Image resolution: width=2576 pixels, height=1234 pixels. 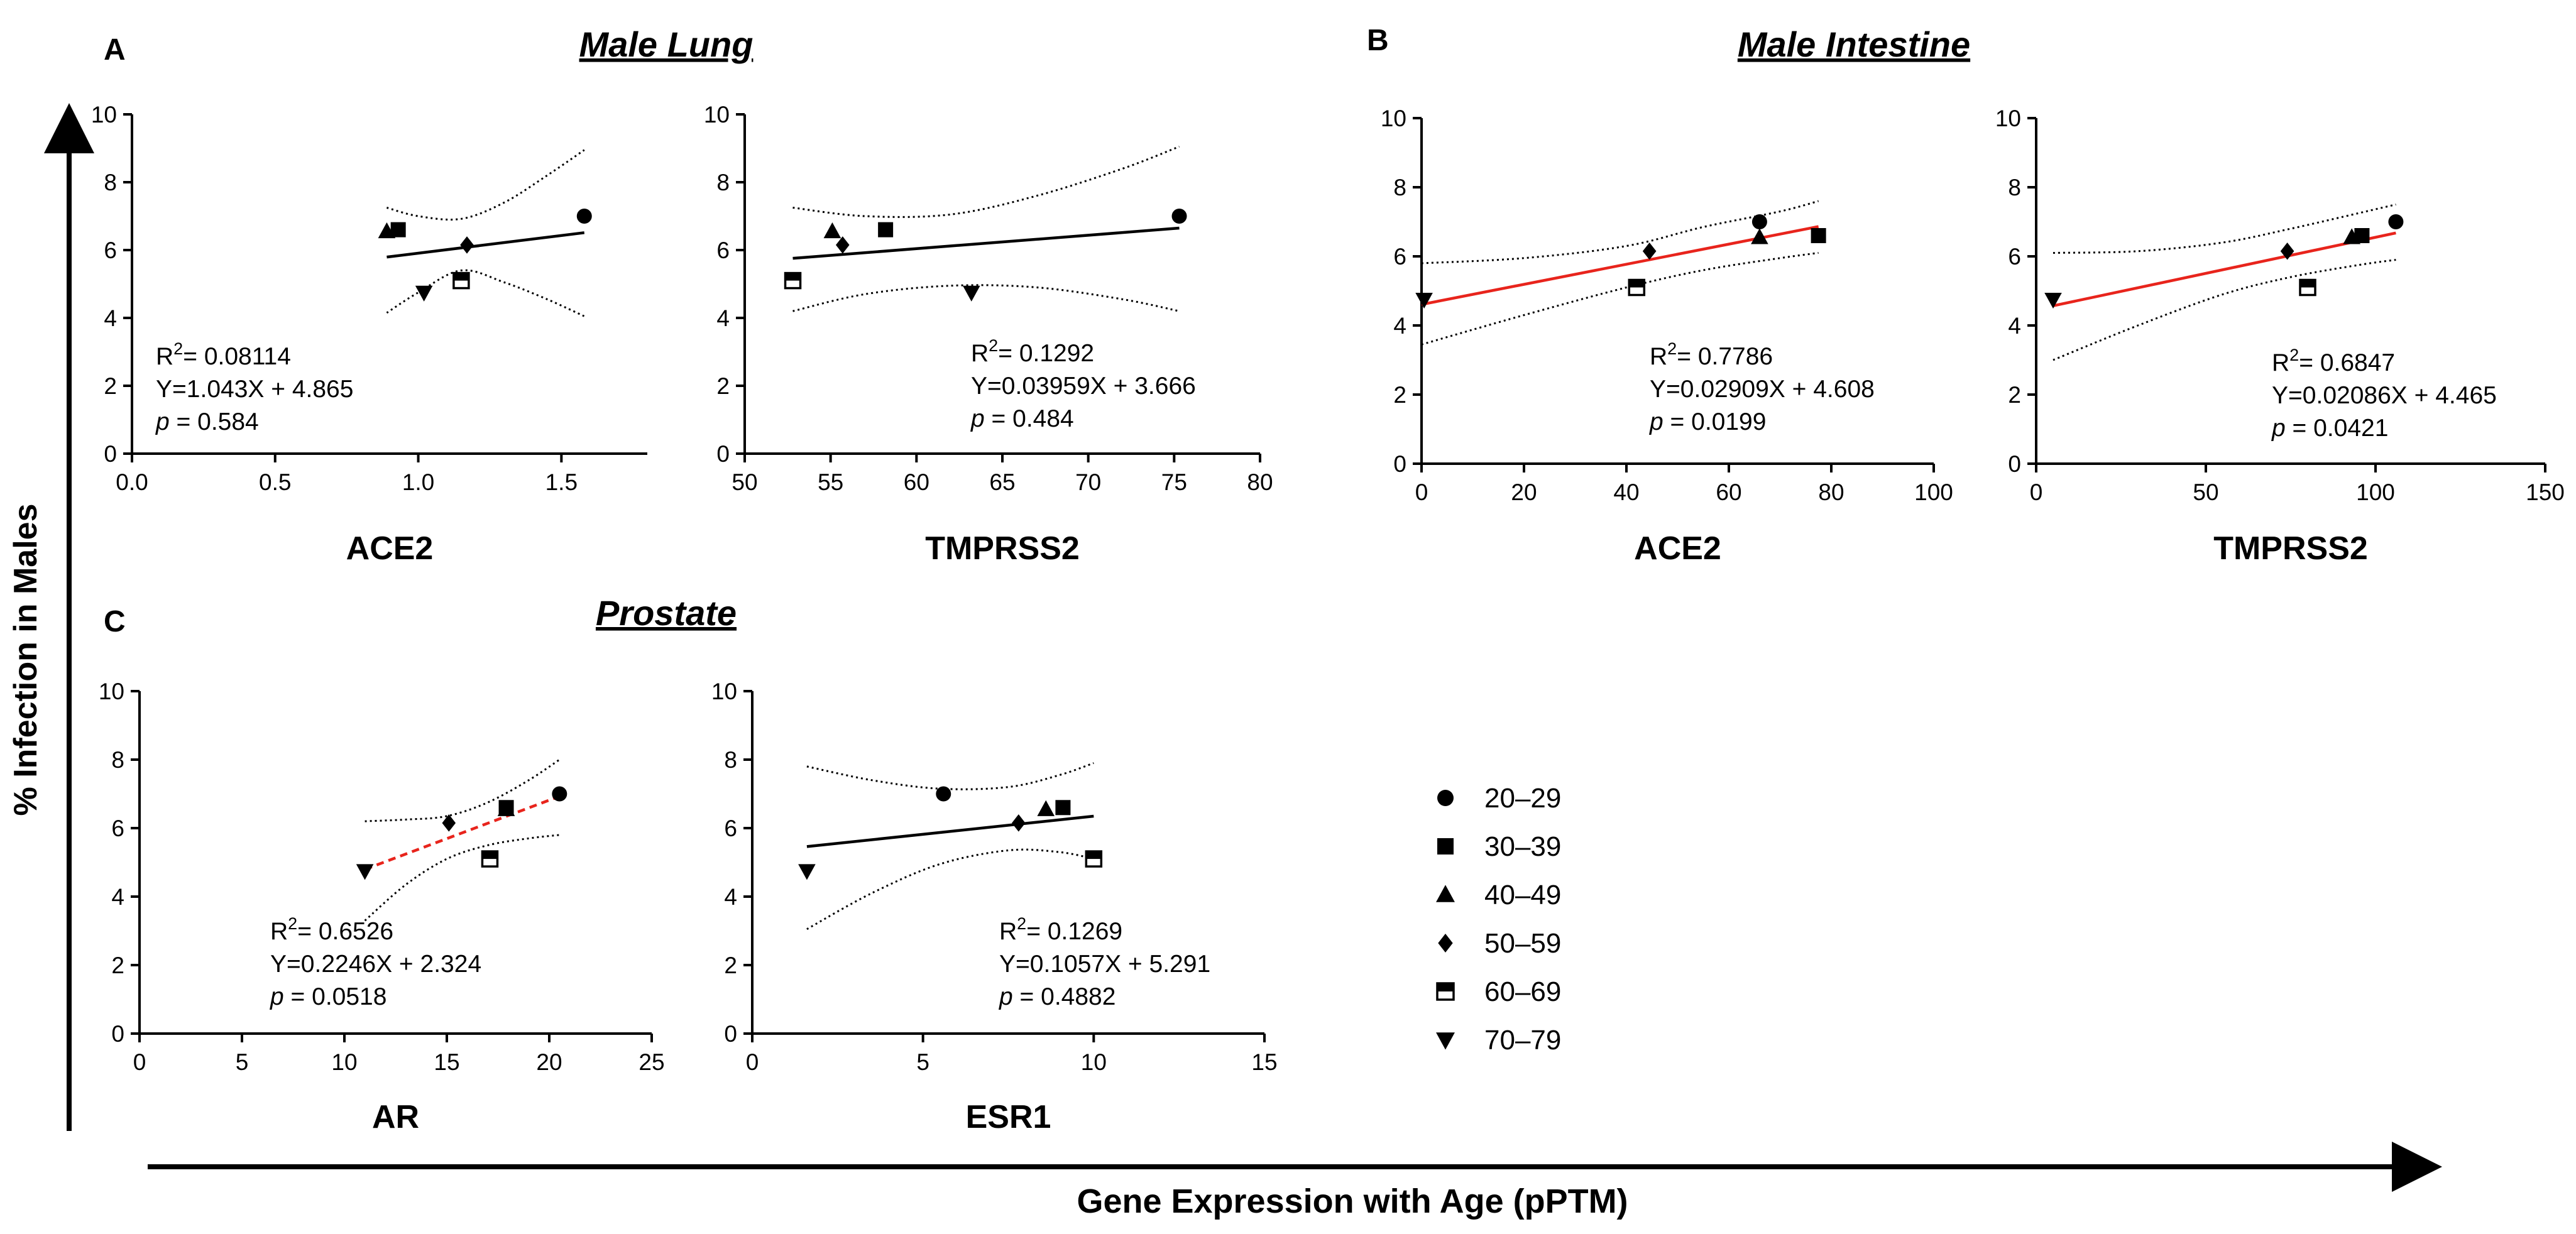 What do you see at coordinates (549, 1062) in the screenshot?
I see `x-tick-label: 20` at bounding box center [549, 1062].